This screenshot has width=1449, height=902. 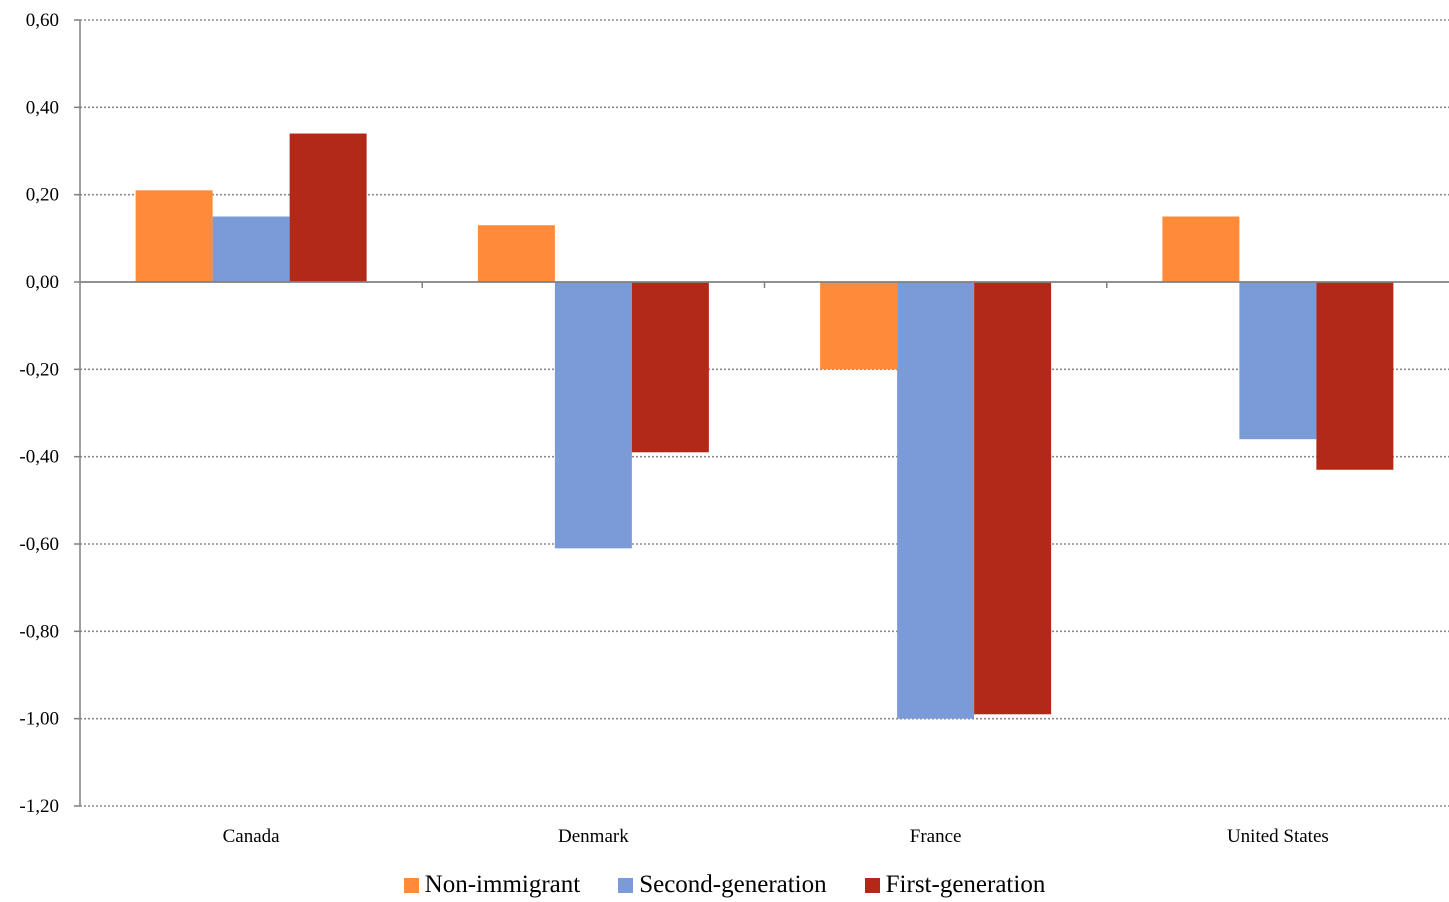 I want to click on bar-second-generation-canada, so click(x=251, y=249).